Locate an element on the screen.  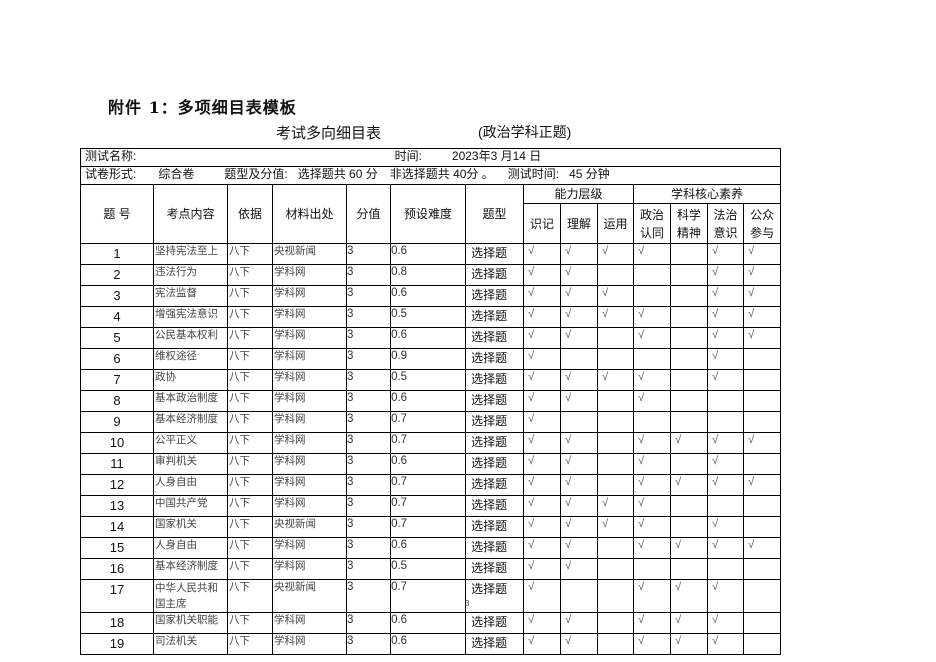
duration-value: 45 分钟 is located at coordinates (589, 174).